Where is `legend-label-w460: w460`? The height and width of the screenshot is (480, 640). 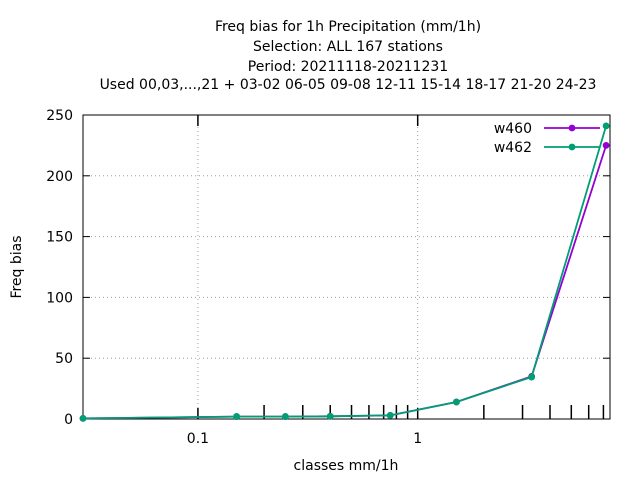 legend-label-w460: w460 is located at coordinates (513, 129).